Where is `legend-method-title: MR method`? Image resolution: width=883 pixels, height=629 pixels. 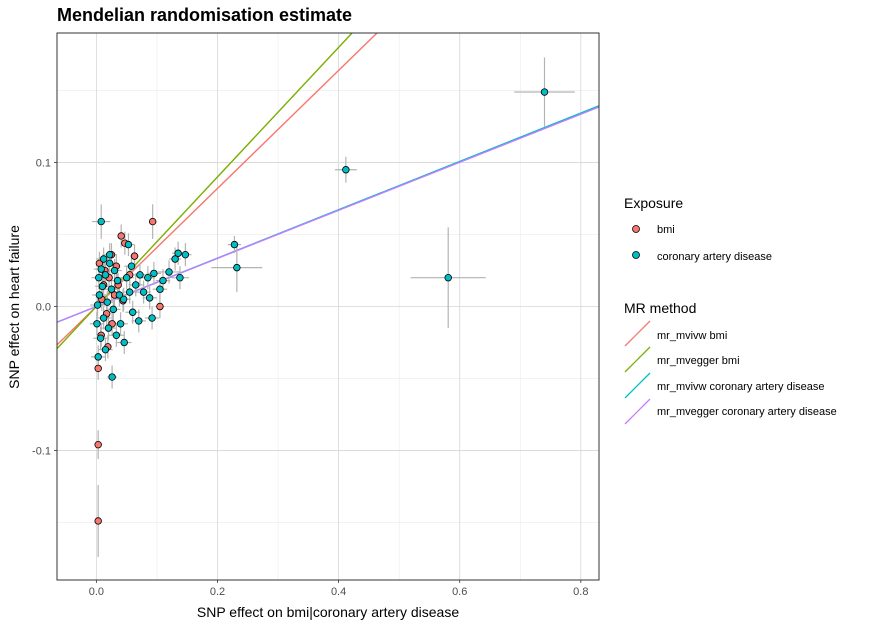
legend-method-title: MR method is located at coordinates (660, 308).